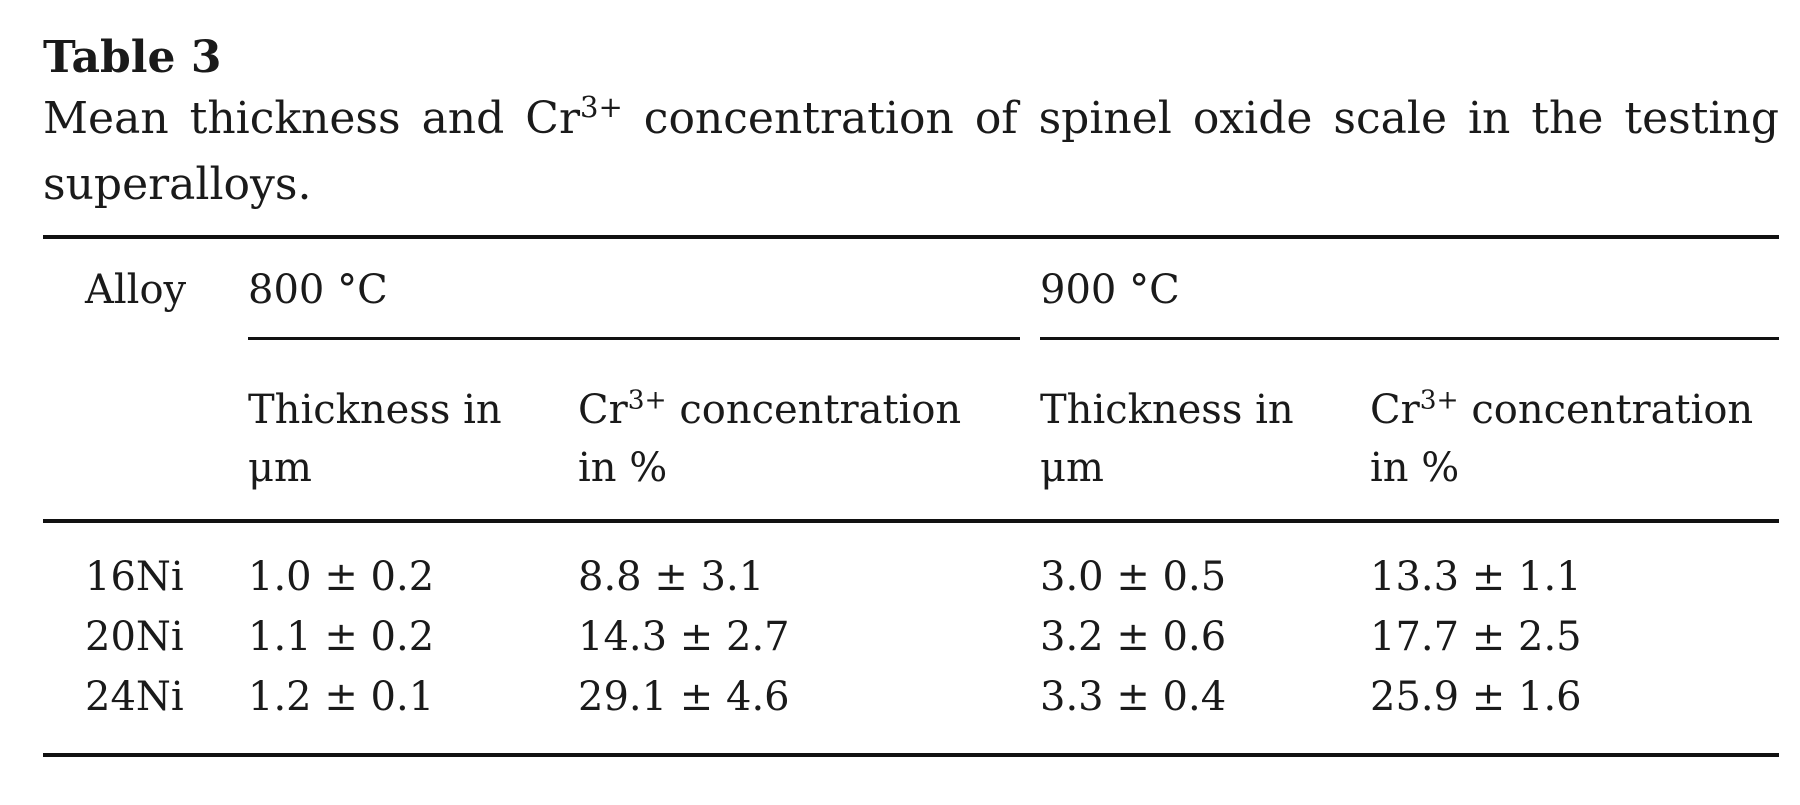  Describe the element at coordinates (684, 637) in the screenshot. I see `cell-concentration-800: 14.3 ± 2.7` at that location.